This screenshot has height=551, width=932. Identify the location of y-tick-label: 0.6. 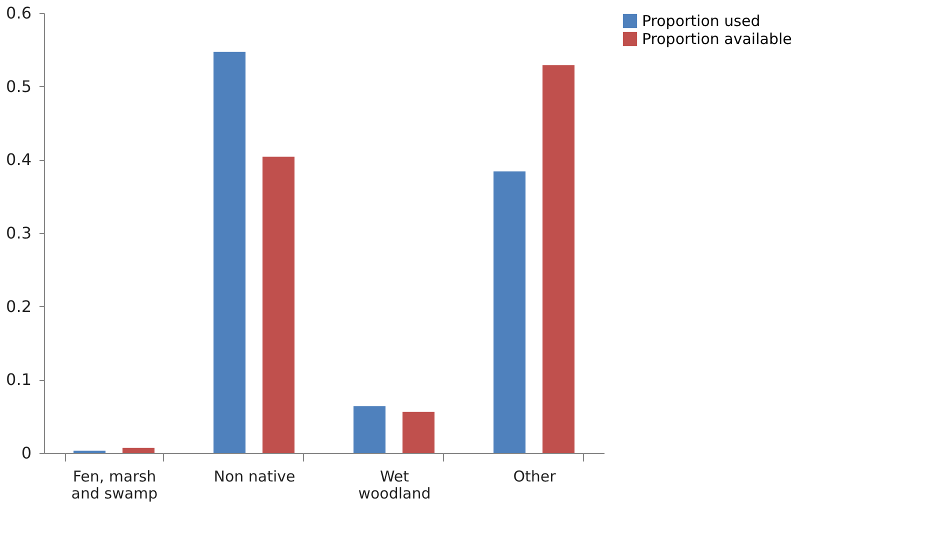
(19, 13).